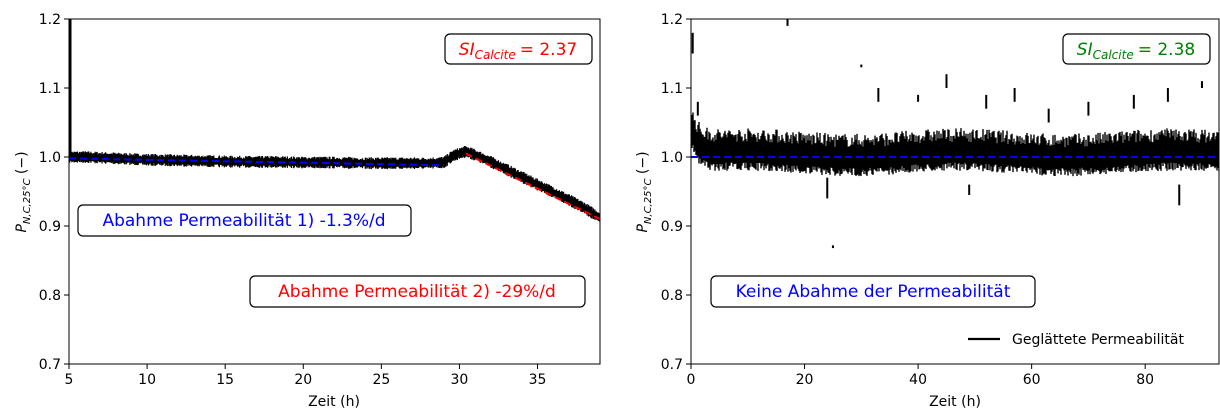  Describe the element at coordinates (69, 380) in the screenshot. I see `x-tick-label: 5` at that location.